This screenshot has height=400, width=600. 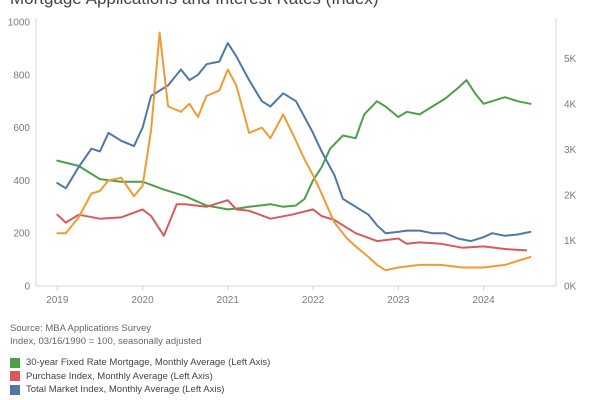 I want to click on x-tick-label: 2019, so click(x=57, y=300).